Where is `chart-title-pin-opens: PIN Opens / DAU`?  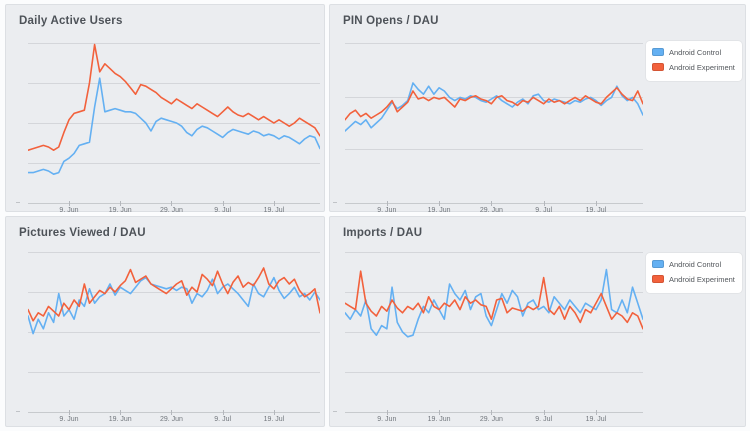
chart-title-pin-opens: PIN Opens / DAU is located at coordinates (391, 21).